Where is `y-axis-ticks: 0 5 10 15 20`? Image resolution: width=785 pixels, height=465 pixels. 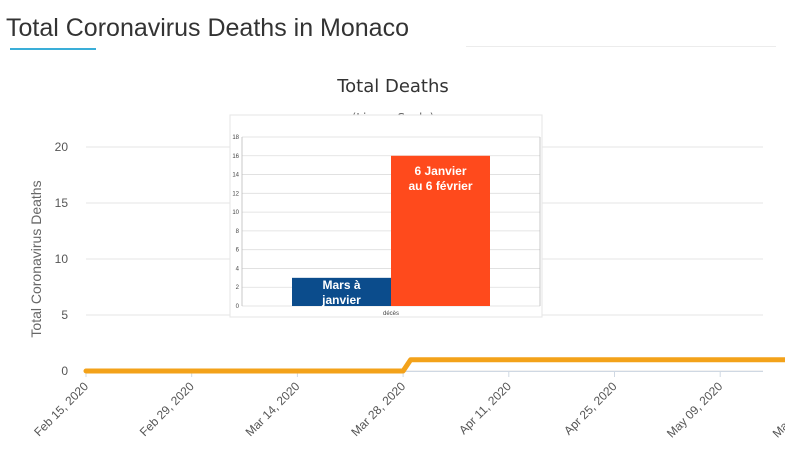
y-axis-ticks: 0 5 10 15 20 is located at coordinates (62, 259).